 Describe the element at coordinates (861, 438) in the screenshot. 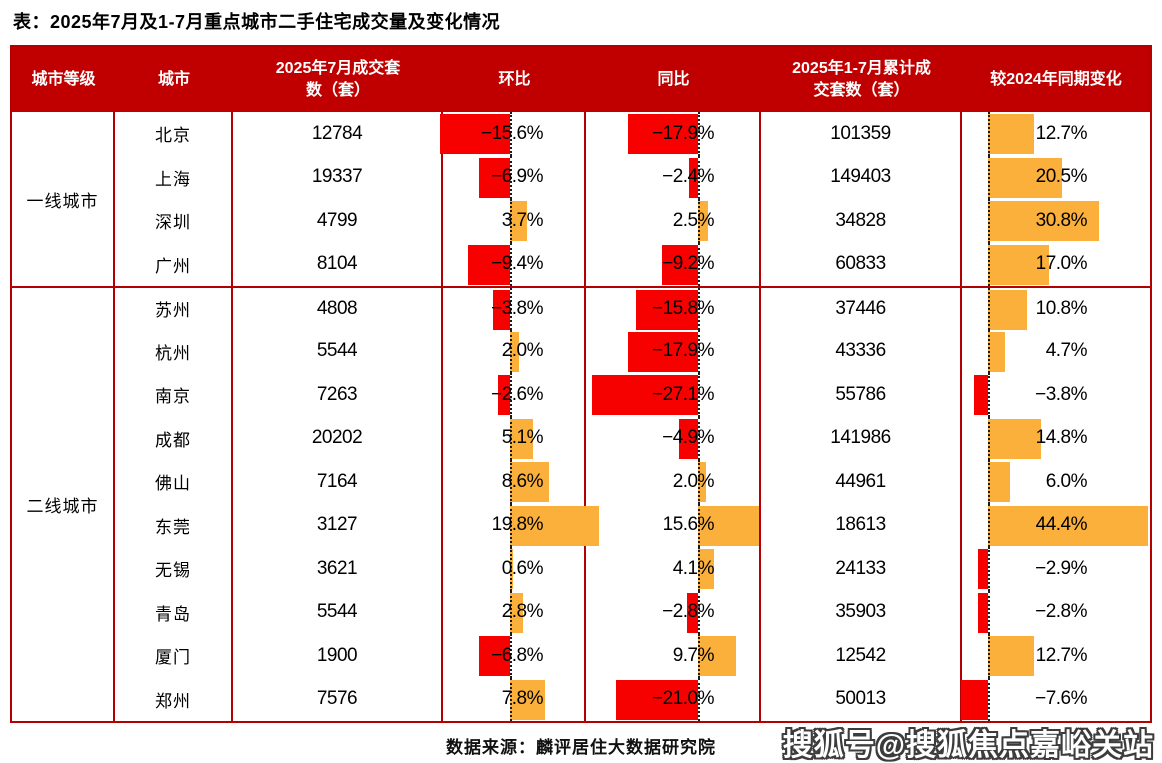

I see `cumulative-volume-cell: 141986` at that location.